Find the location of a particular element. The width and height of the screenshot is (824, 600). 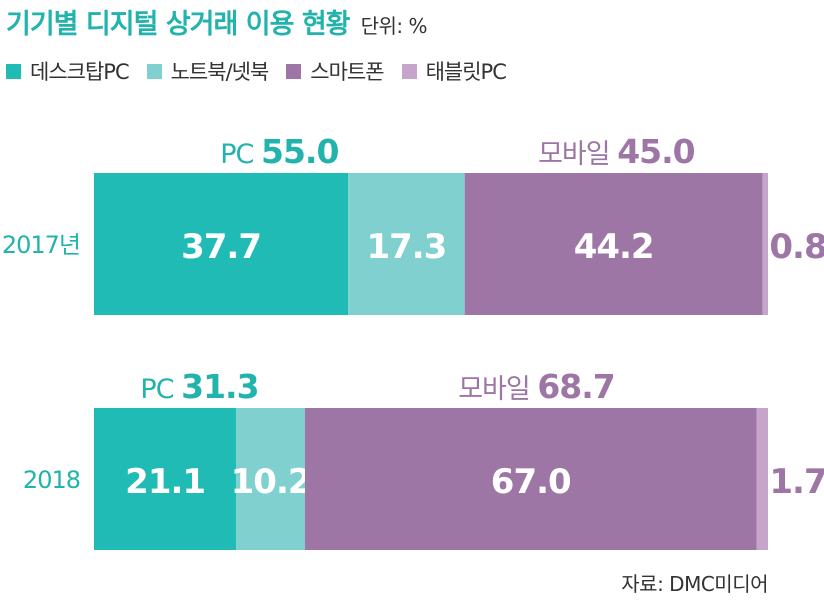

data-label-desktop: 21.1 is located at coordinates (165, 482).